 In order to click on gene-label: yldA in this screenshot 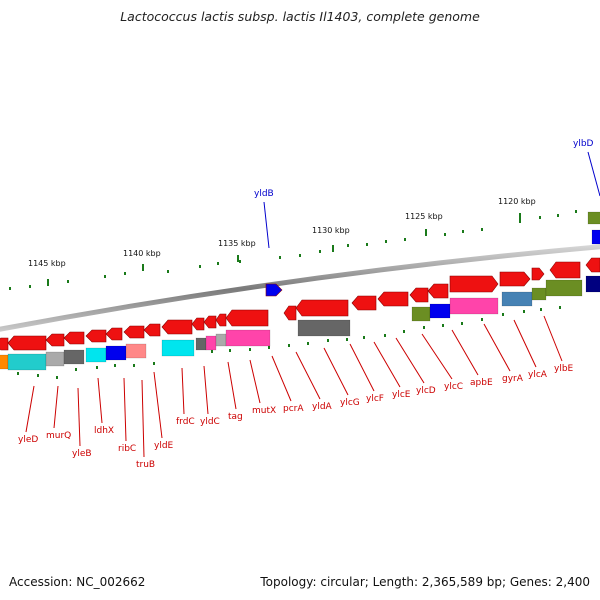, I will do `click(322, 407)`.